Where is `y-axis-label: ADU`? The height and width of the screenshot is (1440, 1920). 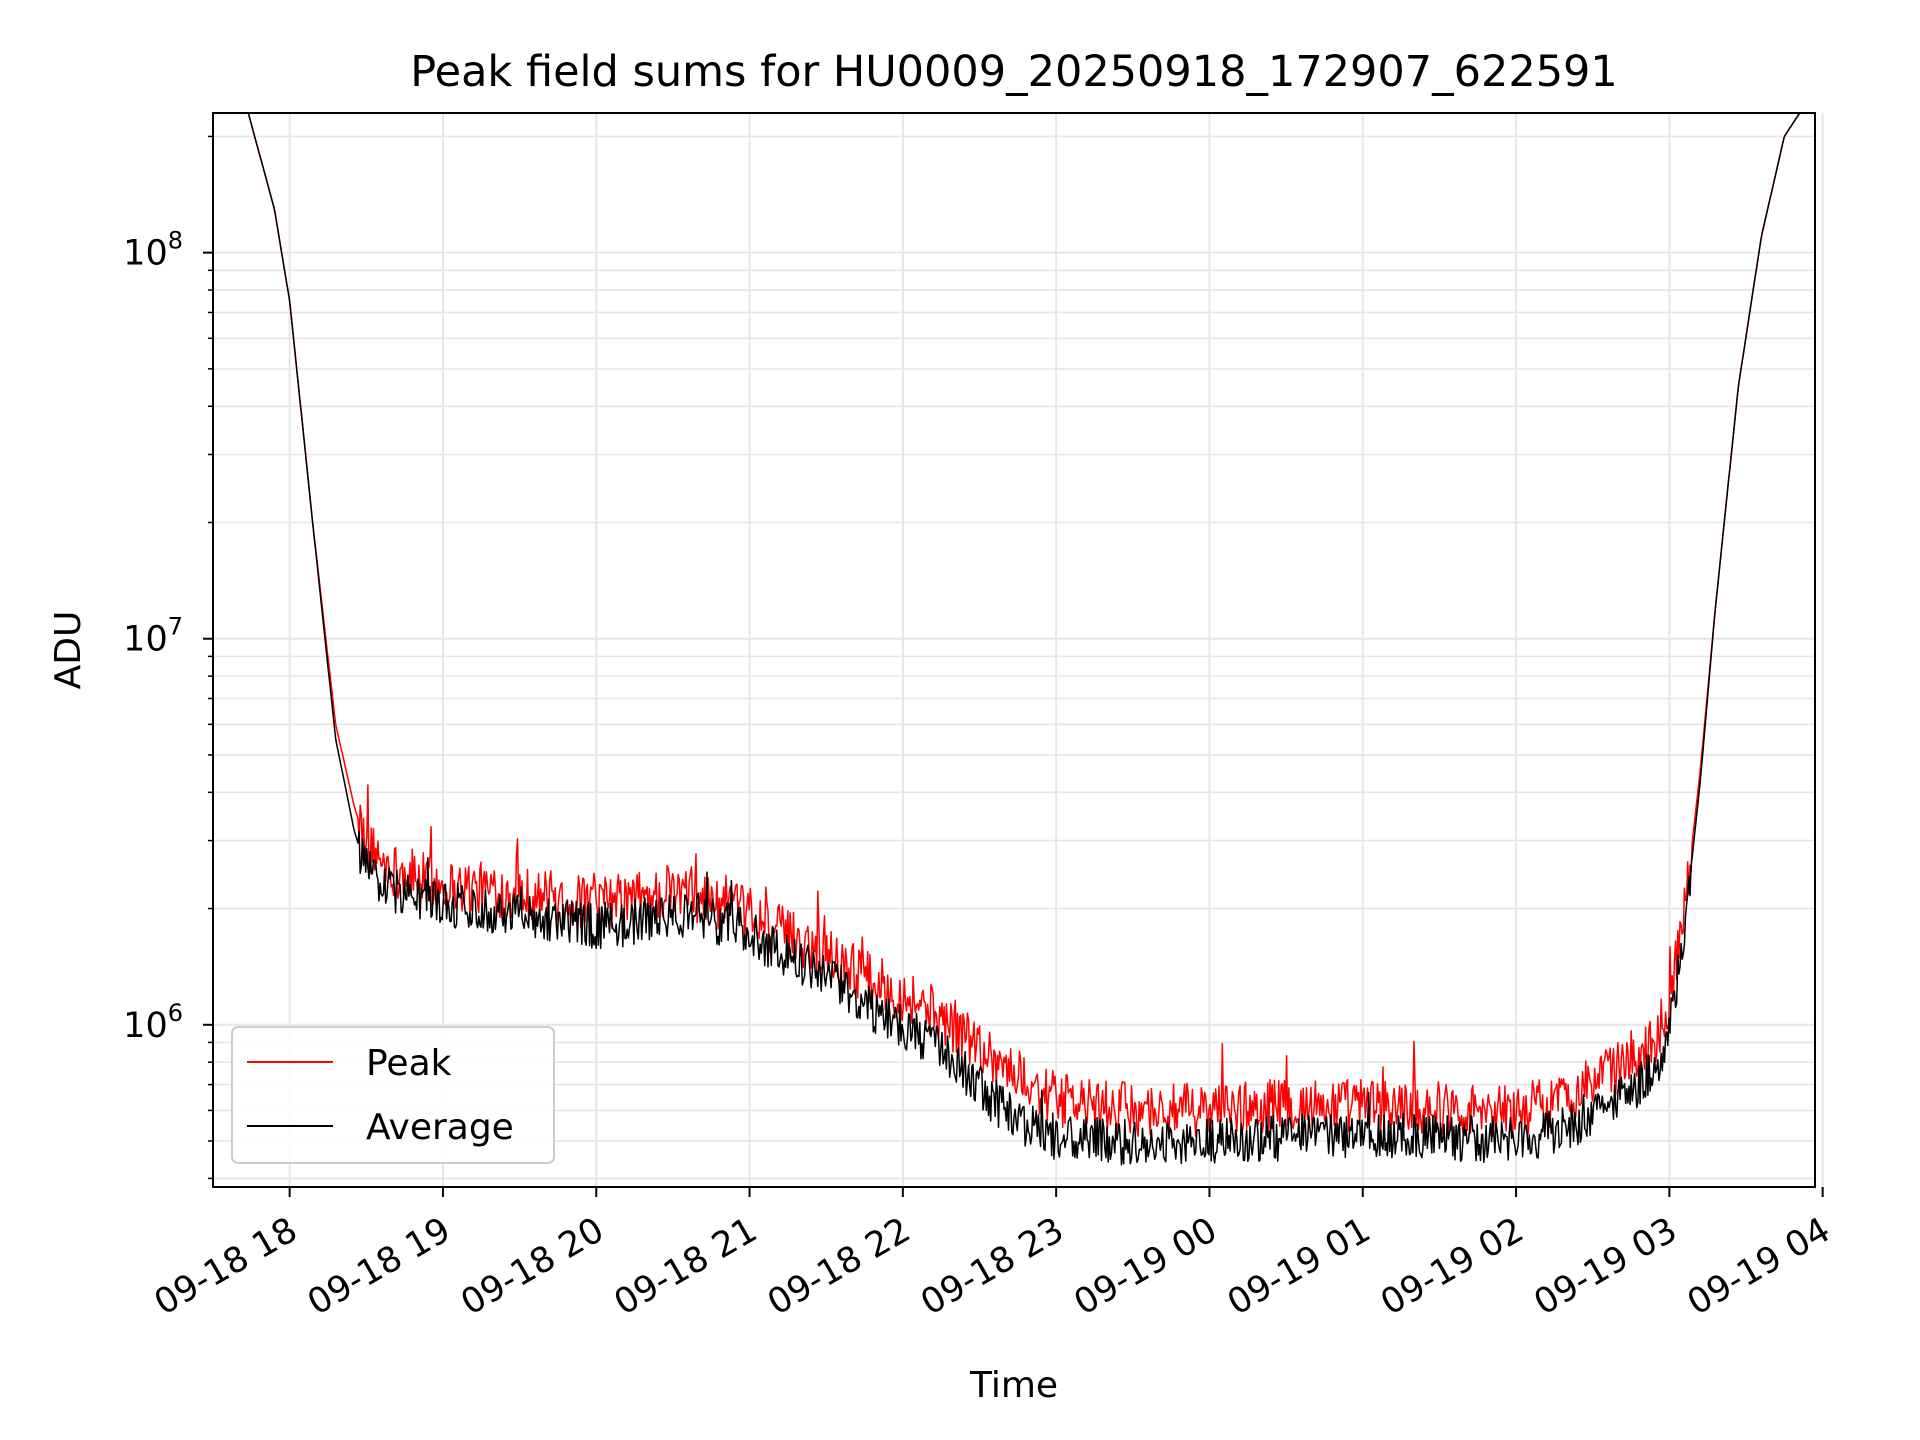
y-axis-label: ADU is located at coordinates (68, 650).